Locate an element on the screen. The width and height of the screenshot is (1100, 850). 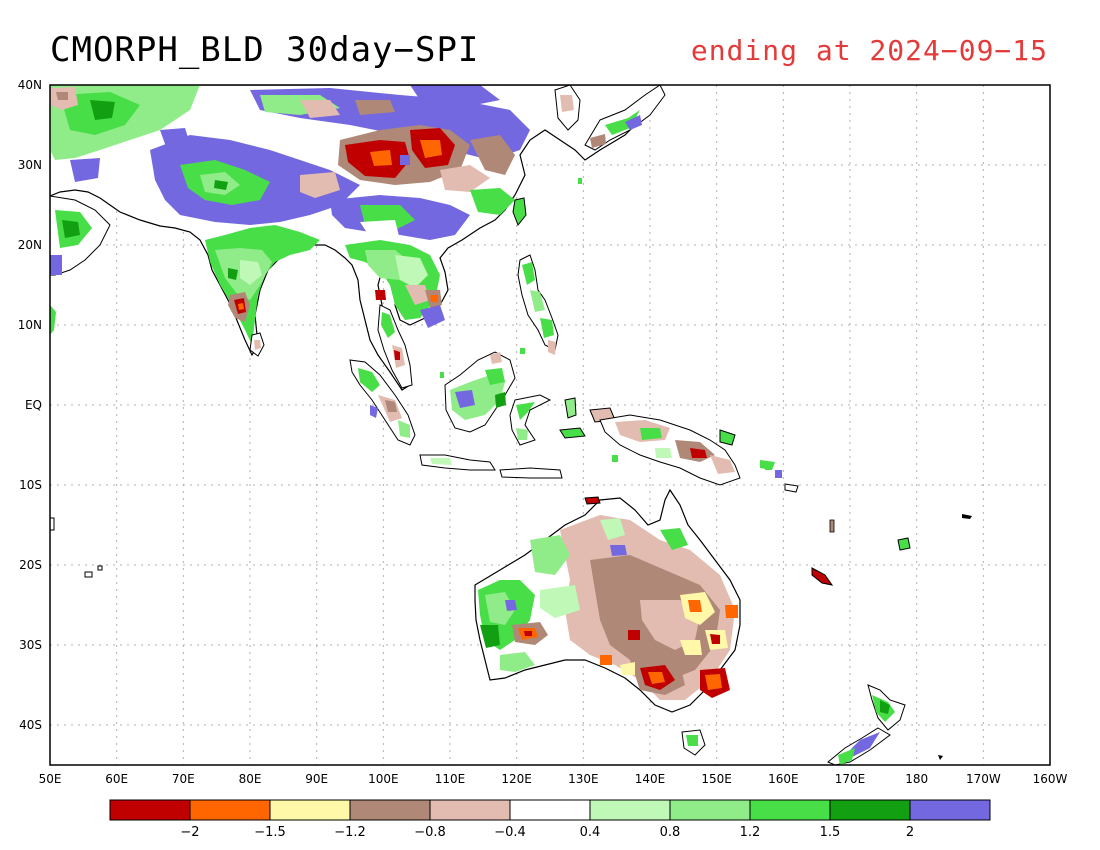
legend-label: −1.5 is located at coordinates (270, 832).